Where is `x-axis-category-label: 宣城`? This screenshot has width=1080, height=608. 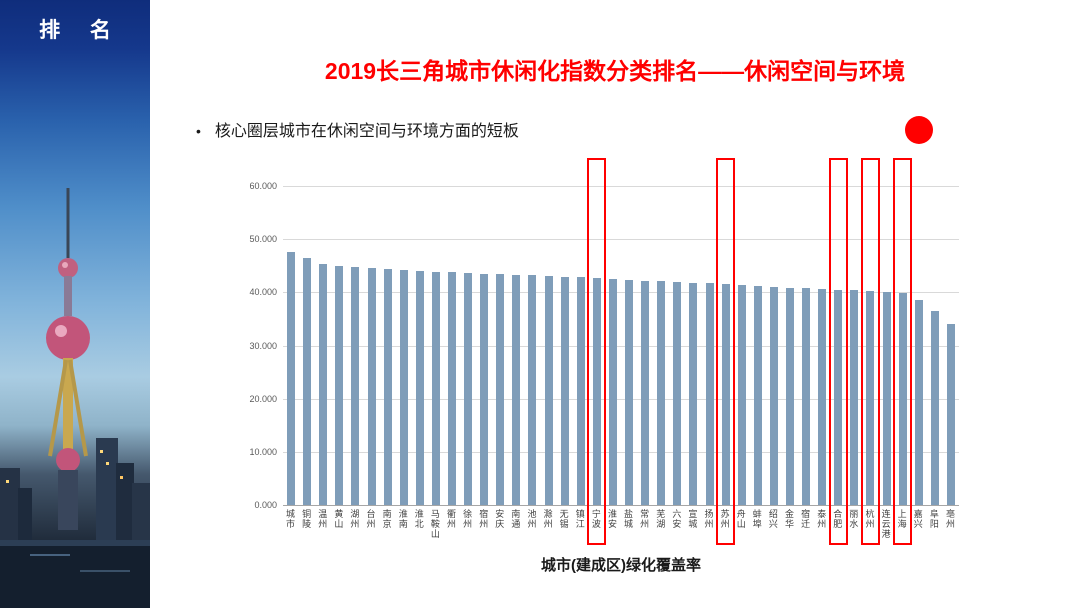
x-axis-category-label: 宣城 is located at coordinates (692, 519).